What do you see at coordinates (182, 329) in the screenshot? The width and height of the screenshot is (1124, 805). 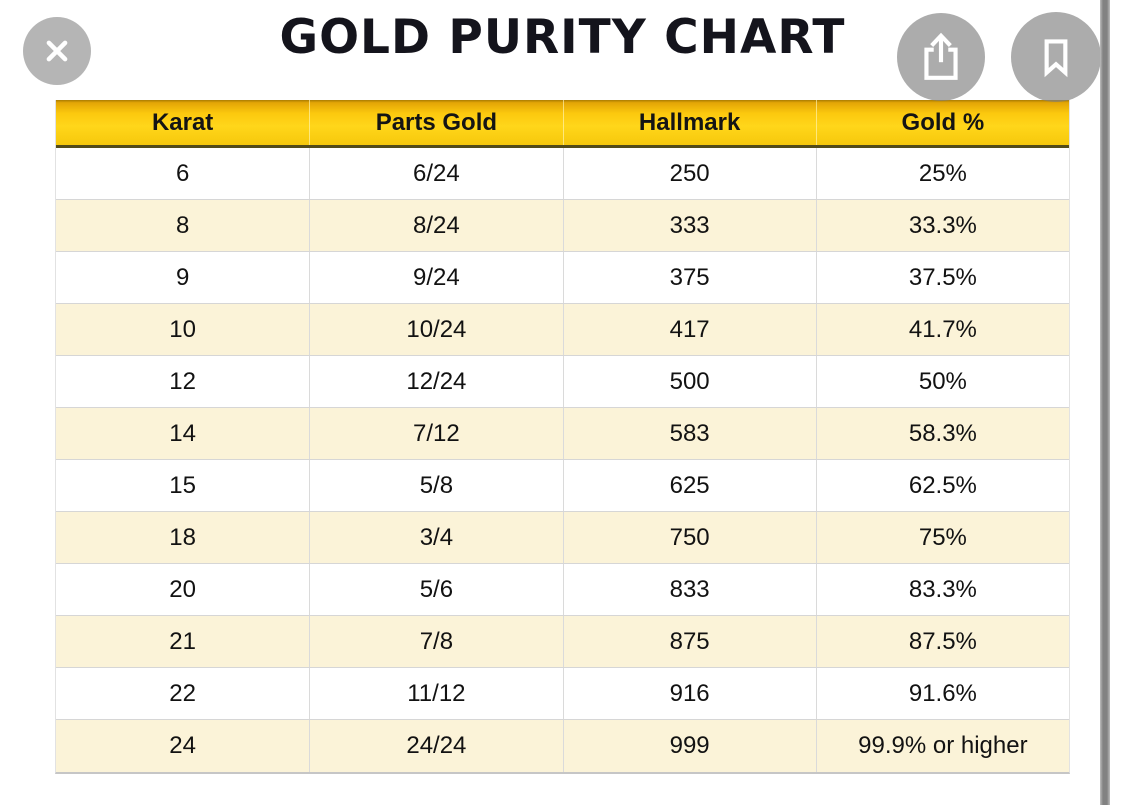 I see `table-cell: 10` at bounding box center [182, 329].